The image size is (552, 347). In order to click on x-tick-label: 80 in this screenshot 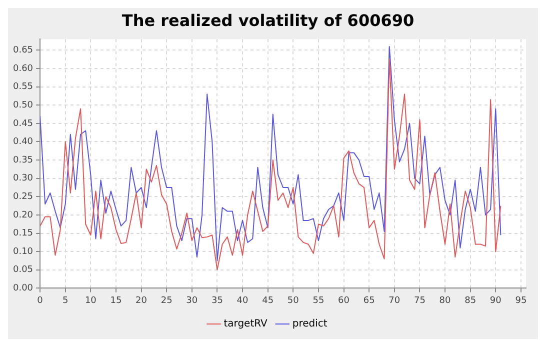, I will do `click(445, 301)`.